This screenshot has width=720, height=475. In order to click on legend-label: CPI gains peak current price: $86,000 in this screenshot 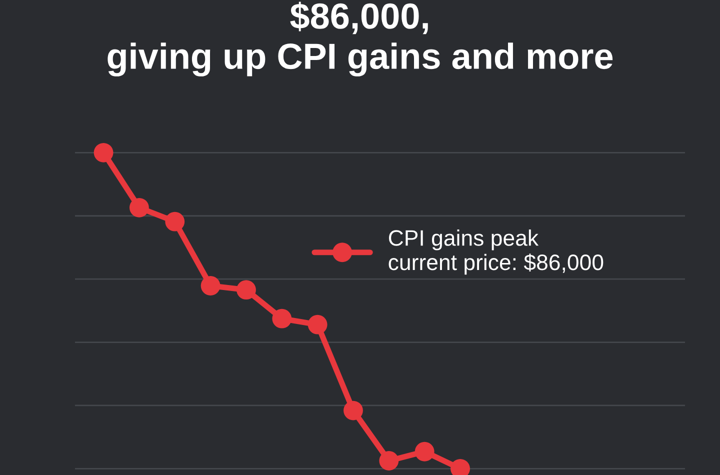, I will do `click(496, 252)`.